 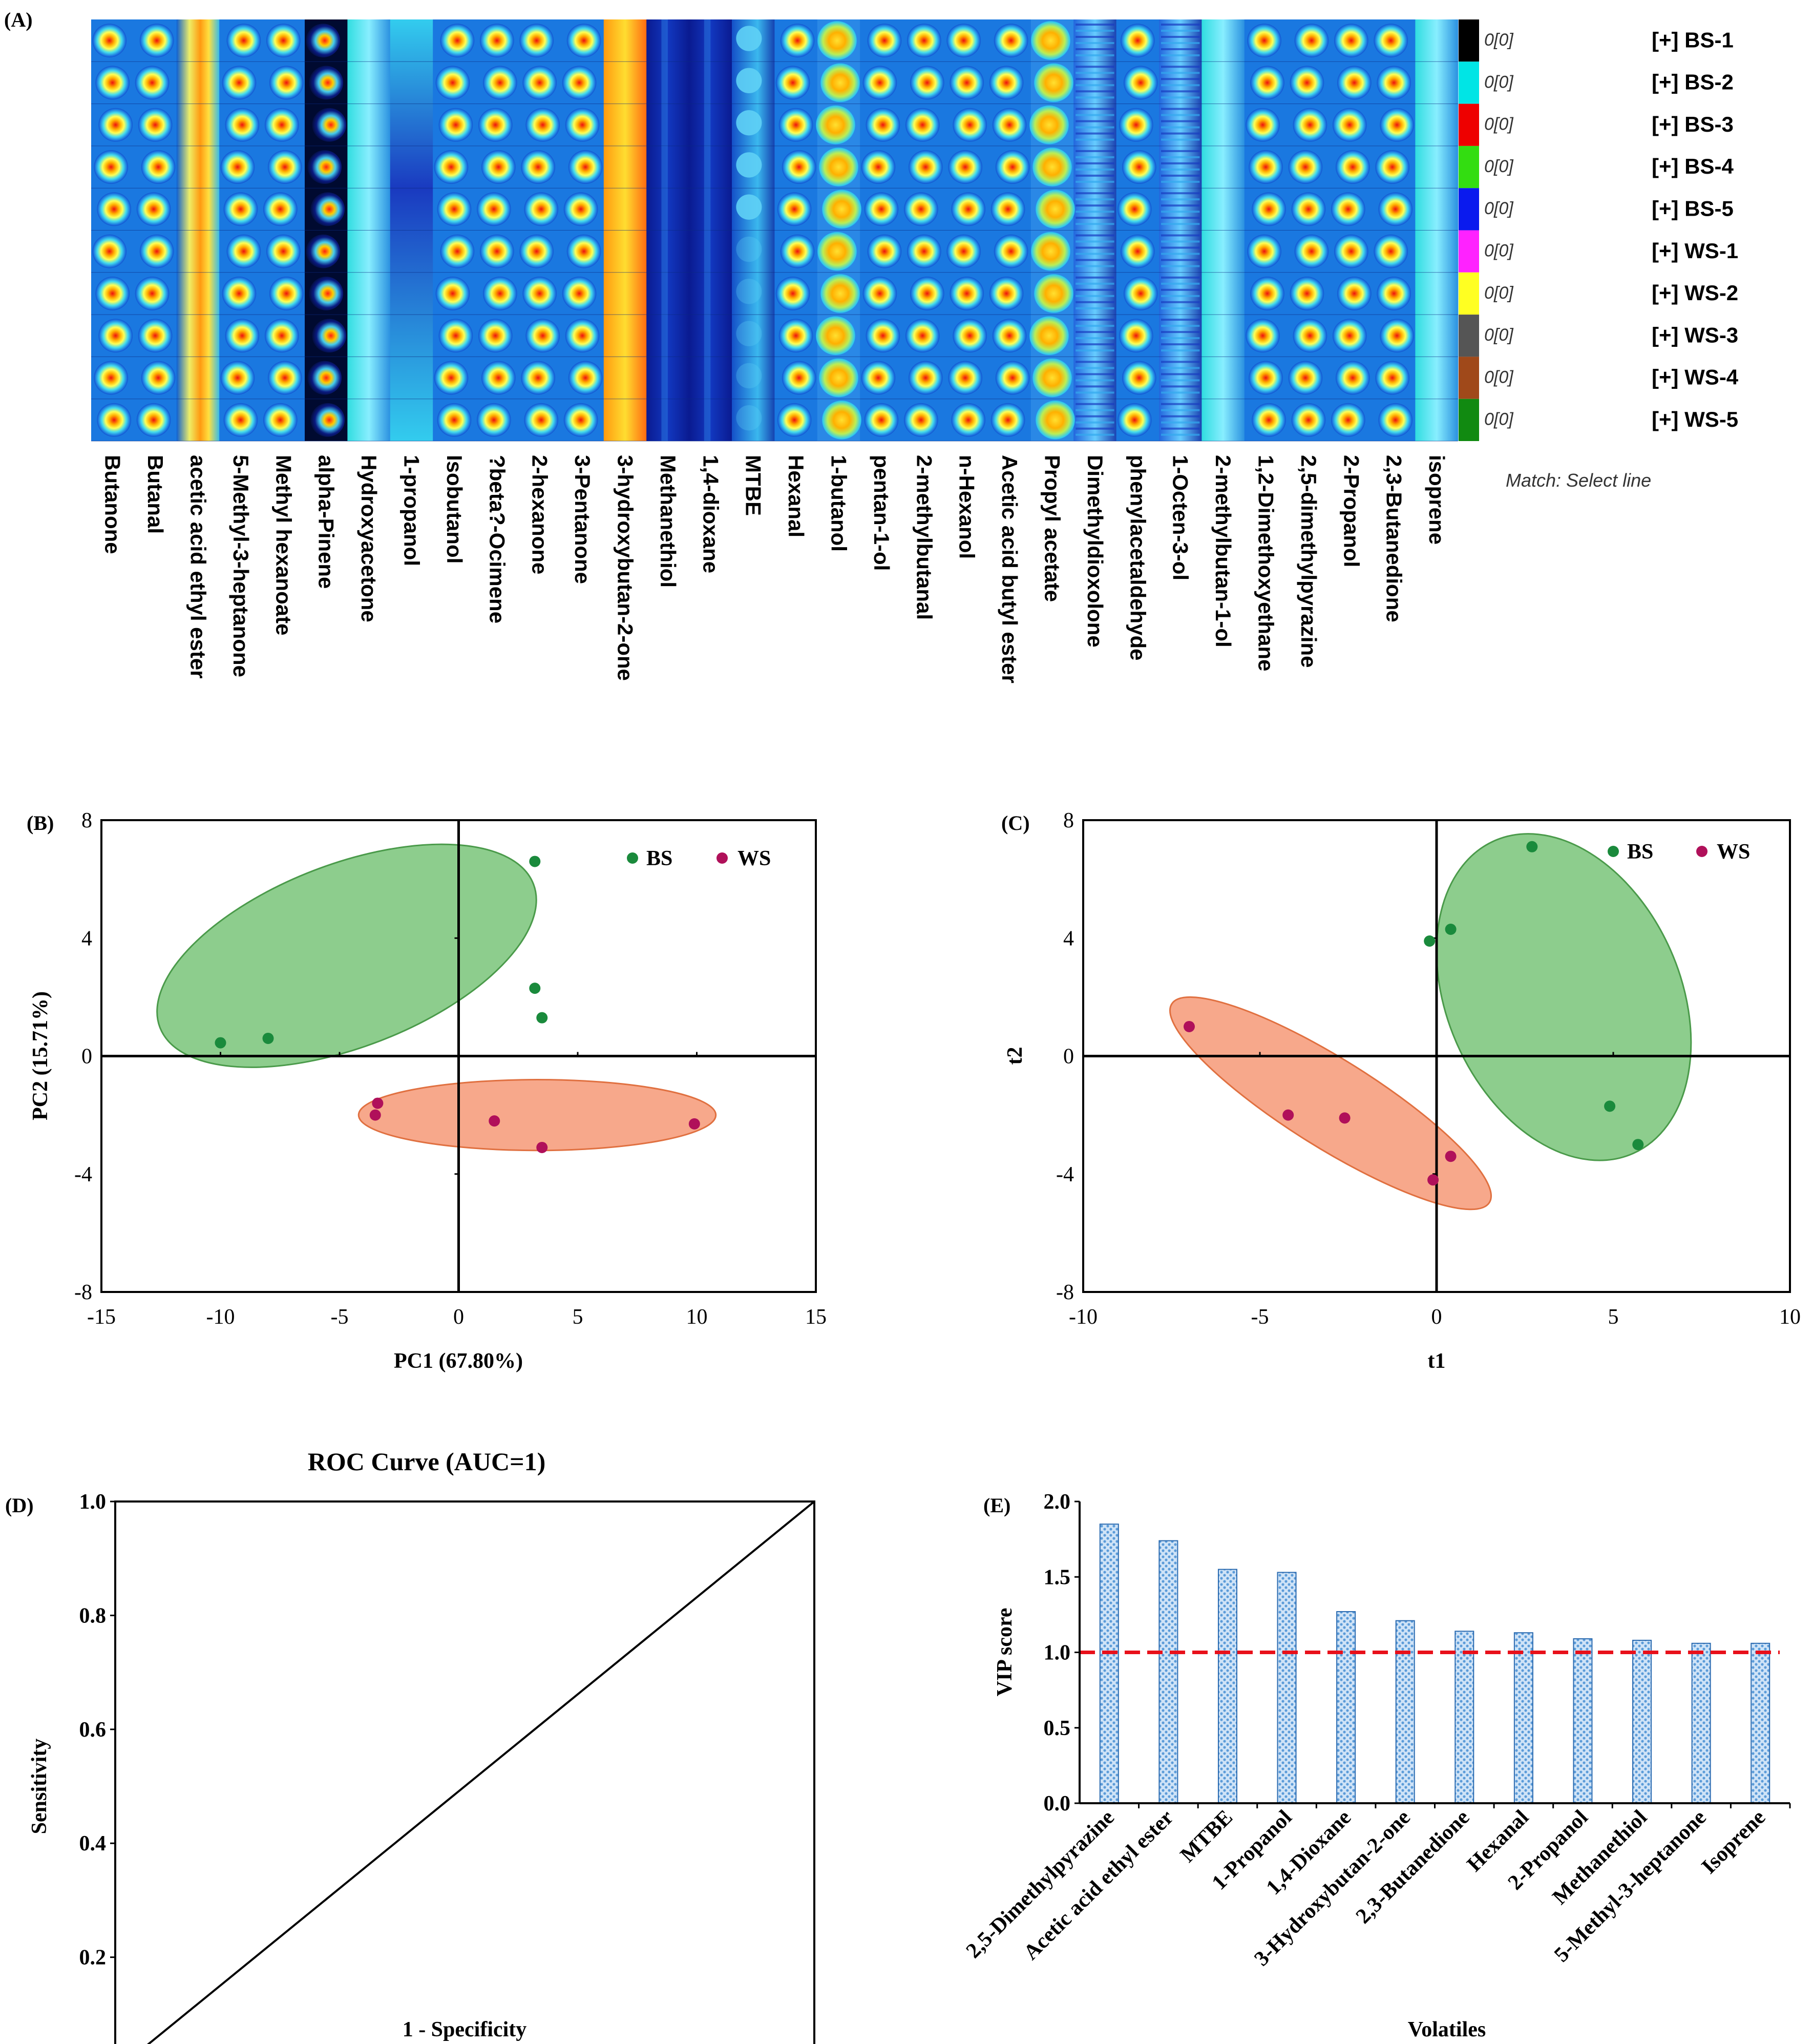 What do you see at coordinates (1695, 251) in the screenshot?
I see `sample-label: [+] WS-1` at bounding box center [1695, 251].